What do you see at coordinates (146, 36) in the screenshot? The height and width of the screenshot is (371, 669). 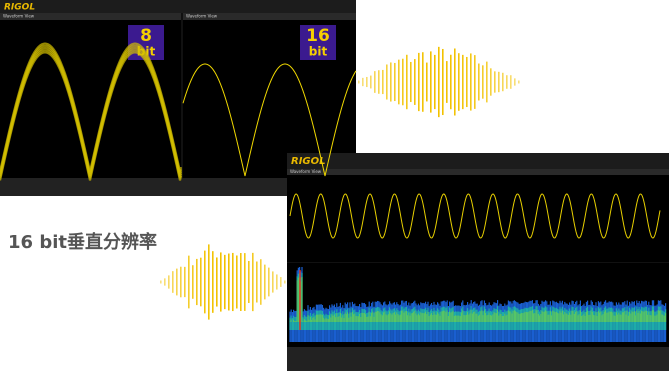 I see `badge-number: 8` at bounding box center [146, 36].